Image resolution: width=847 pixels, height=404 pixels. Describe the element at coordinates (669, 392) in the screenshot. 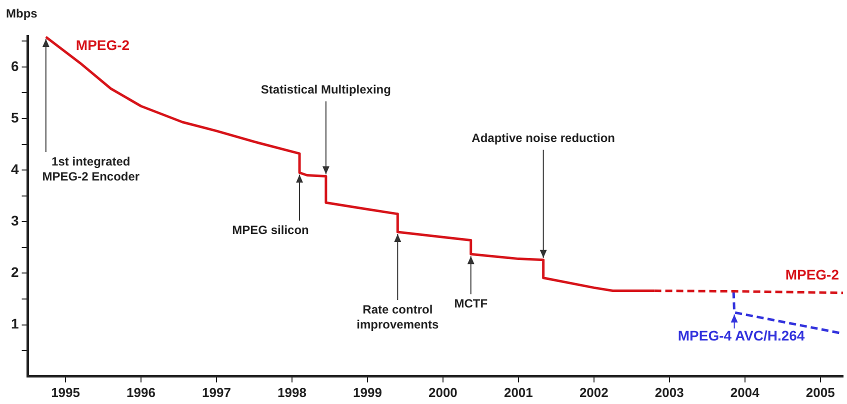

I see `x-tick-label: 2003` at that location.